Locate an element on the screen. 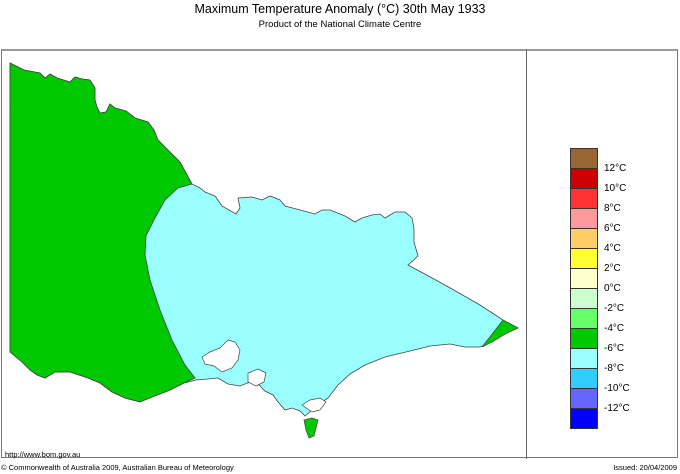 The image size is (680, 474). legend-divider is located at coordinates (526, 254).